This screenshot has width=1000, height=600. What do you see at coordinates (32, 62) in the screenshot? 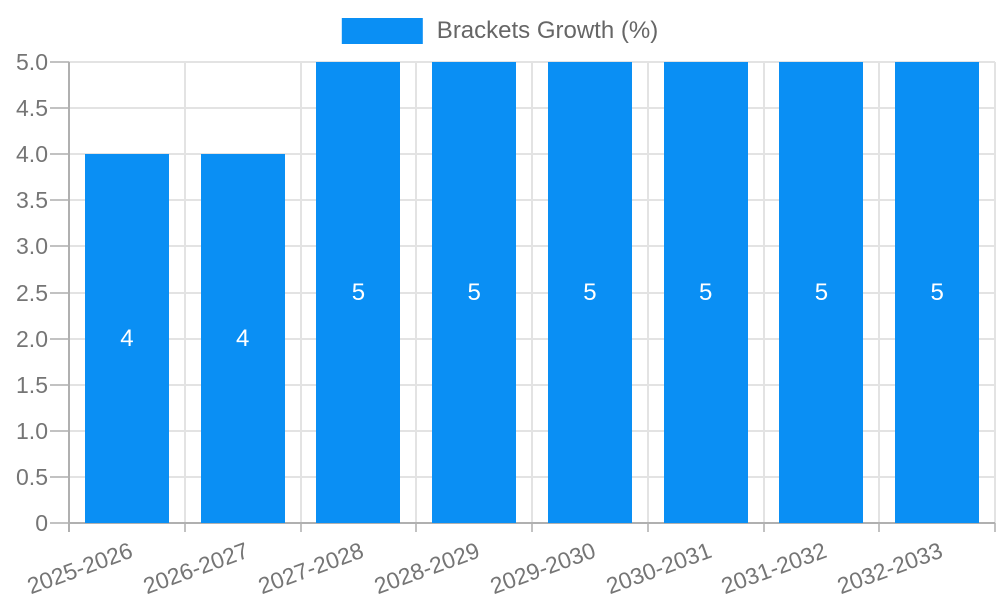
I see `y-tick-label: 5.0` at bounding box center [32, 62].